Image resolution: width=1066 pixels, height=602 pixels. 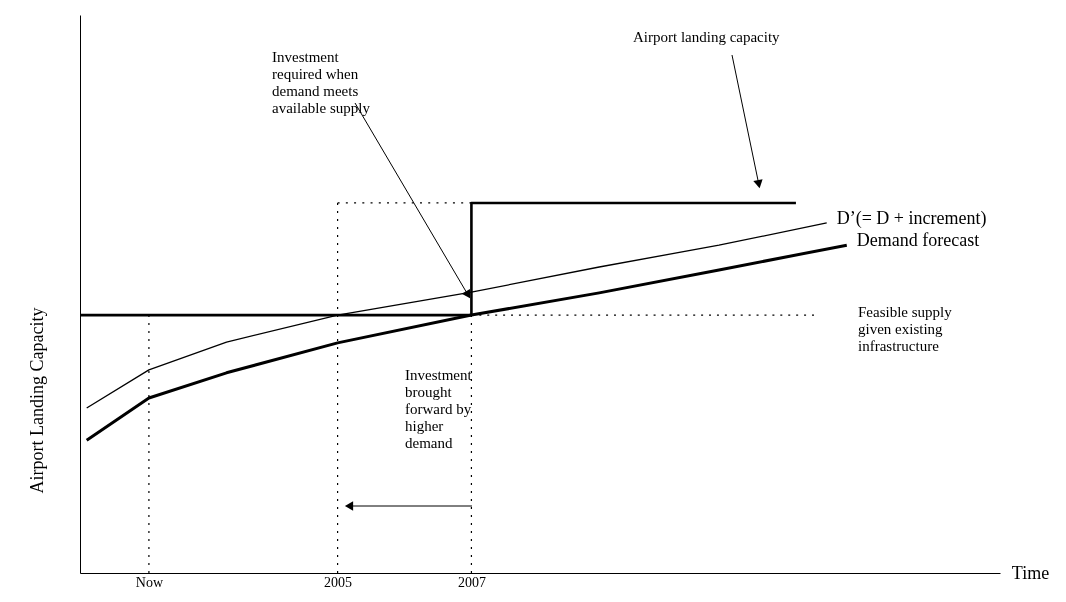 I want to click on text: Investment required when demand meets available supply, so click(x=321, y=82).